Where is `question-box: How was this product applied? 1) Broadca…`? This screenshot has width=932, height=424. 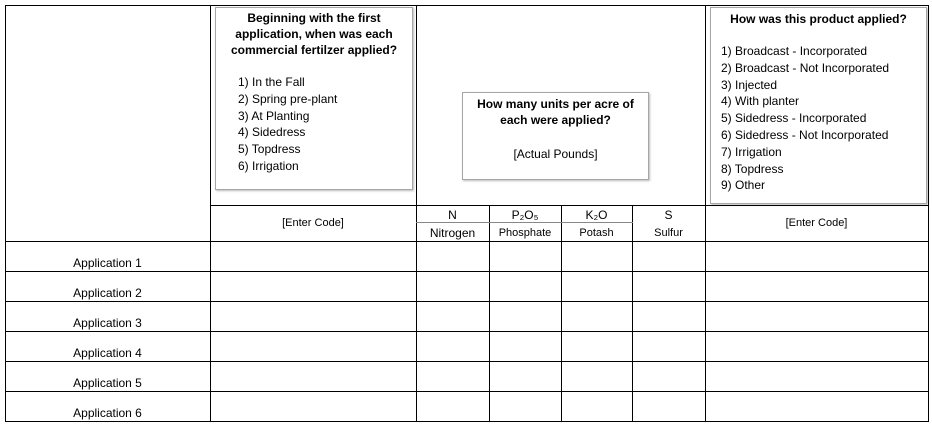 question-box: How was this product applied? 1) Broadca… is located at coordinates (818, 105).